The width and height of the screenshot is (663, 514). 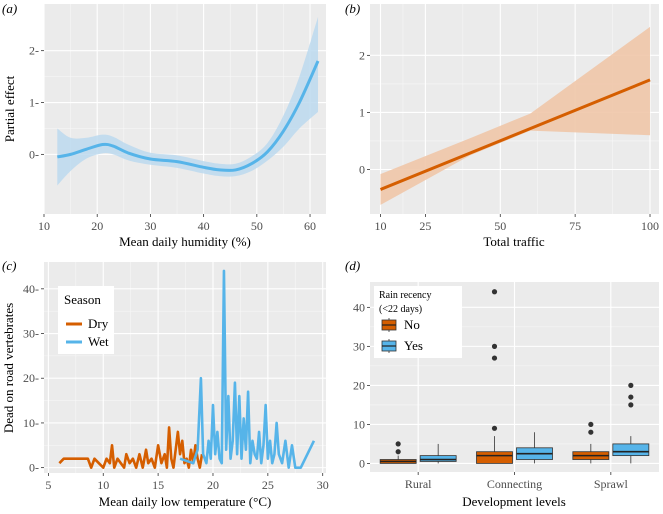 I want to click on y-tick-label: 1-, so click(x=34, y=103).